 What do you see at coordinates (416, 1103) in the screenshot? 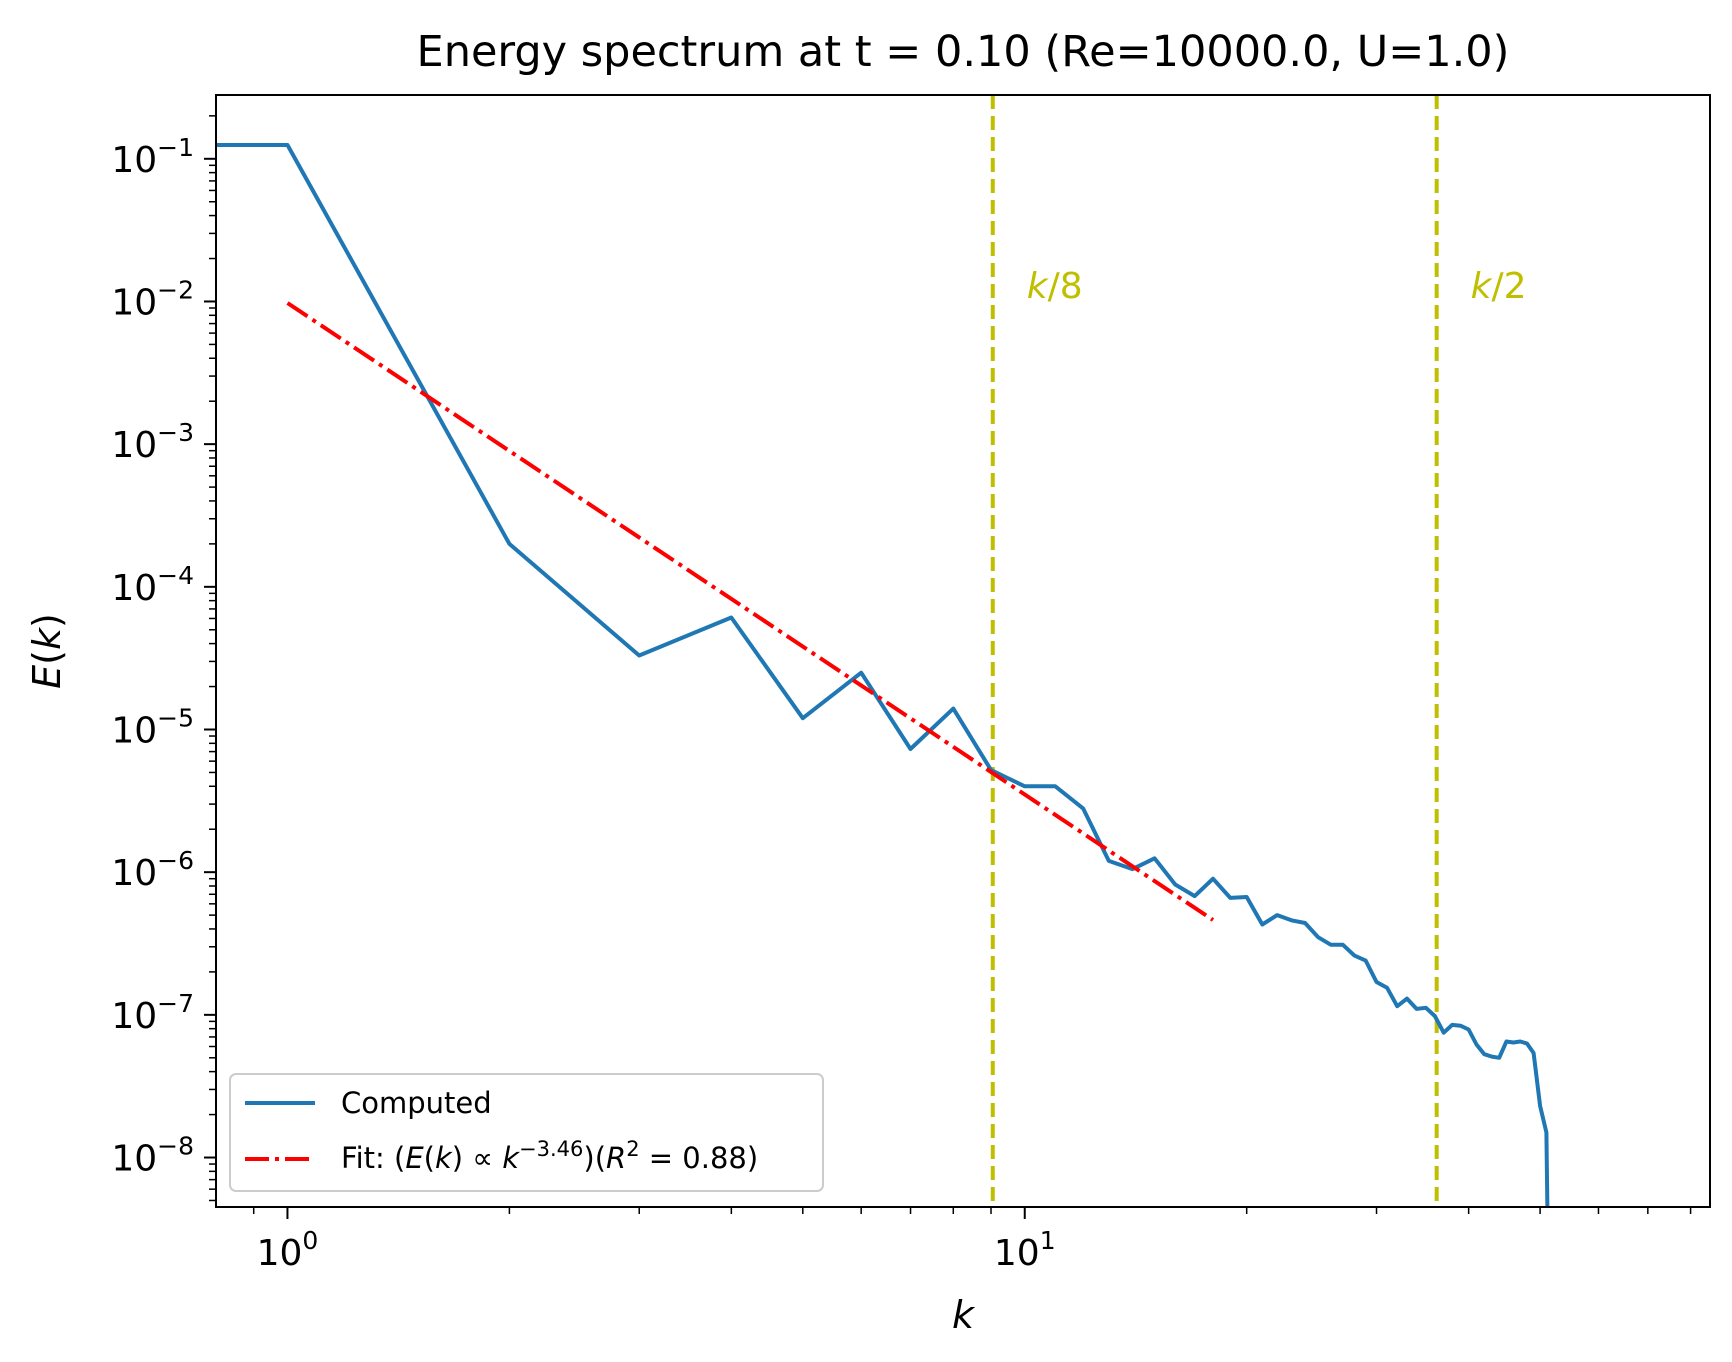
I see `legend-label-computed: Computed` at bounding box center [416, 1103].